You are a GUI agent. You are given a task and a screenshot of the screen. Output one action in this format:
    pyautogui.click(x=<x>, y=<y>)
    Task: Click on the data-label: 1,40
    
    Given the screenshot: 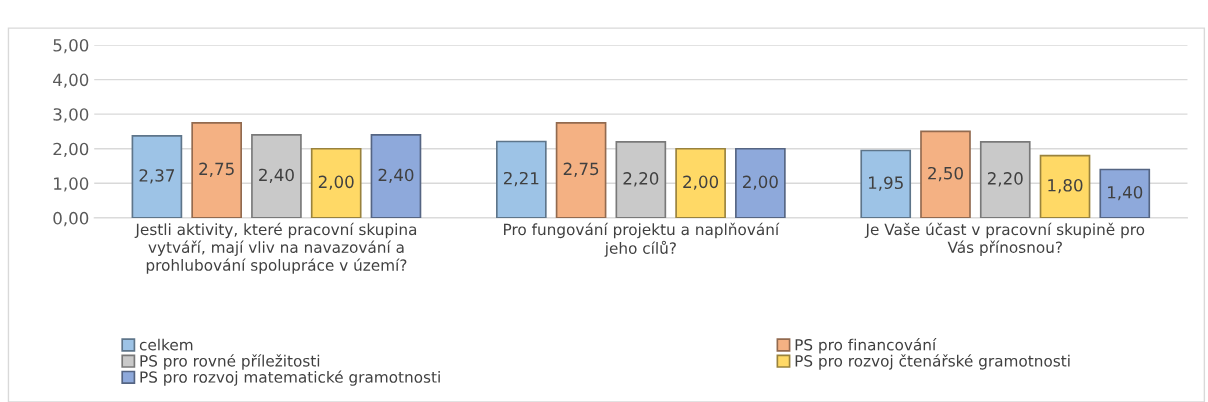 What is the action you would take?
    pyautogui.click(x=1125, y=193)
    